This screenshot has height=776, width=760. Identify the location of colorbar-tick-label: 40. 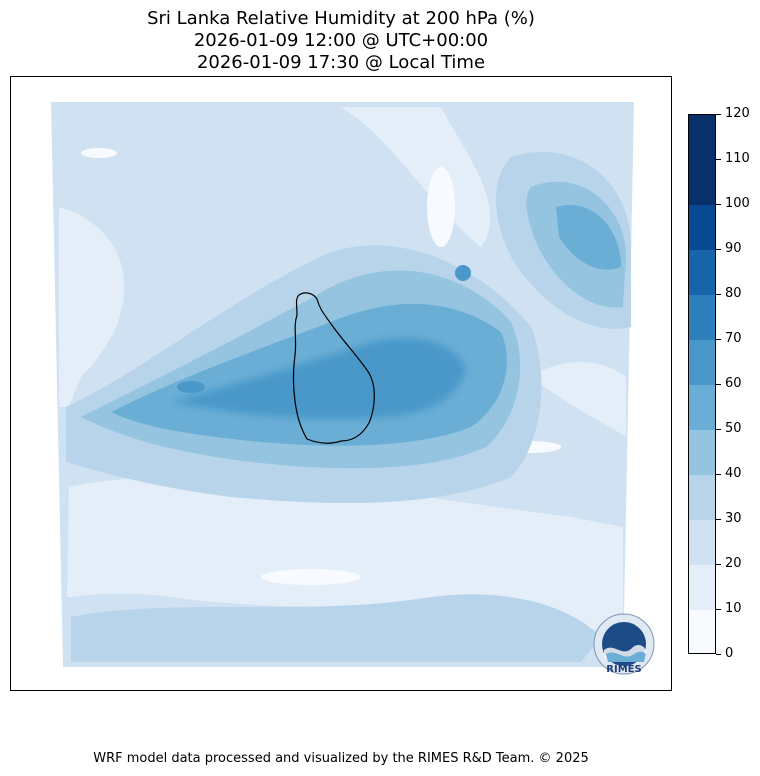
(733, 473).